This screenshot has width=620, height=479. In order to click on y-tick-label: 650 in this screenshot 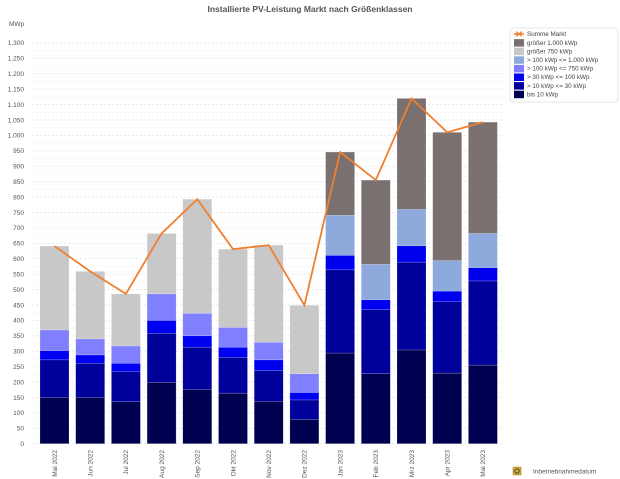, I will do `click(18, 244)`.